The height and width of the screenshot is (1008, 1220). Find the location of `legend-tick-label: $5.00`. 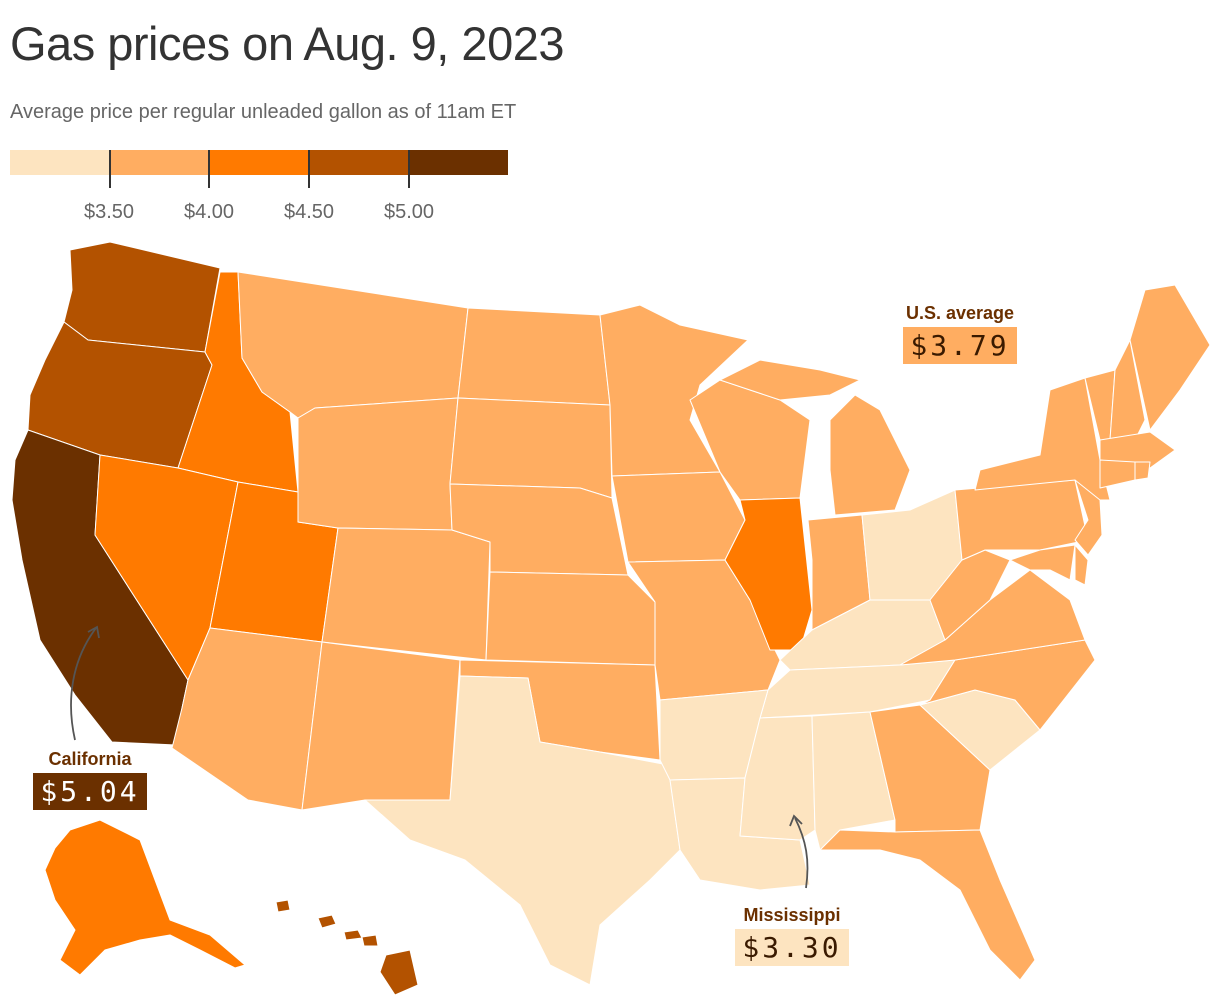

legend-tick-label: $5.00 is located at coordinates (409, 212).